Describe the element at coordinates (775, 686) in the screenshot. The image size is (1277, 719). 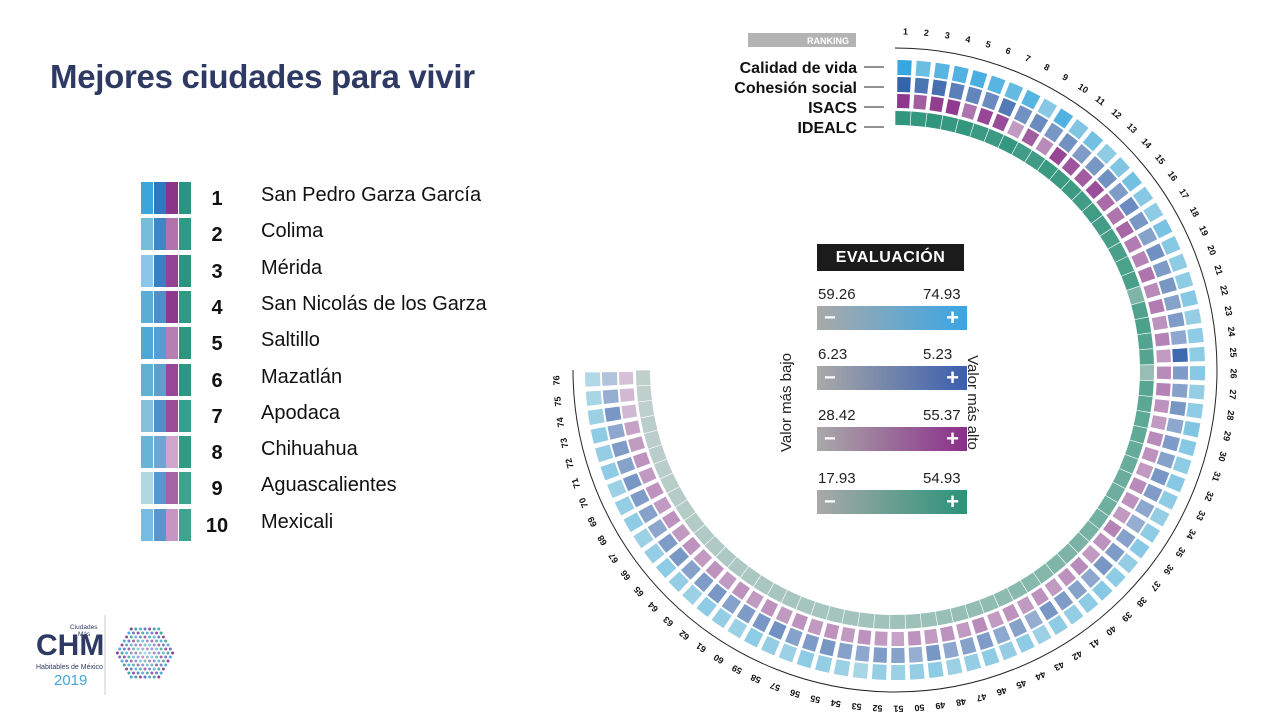
I see `radial-rank-label: 57` at that location.